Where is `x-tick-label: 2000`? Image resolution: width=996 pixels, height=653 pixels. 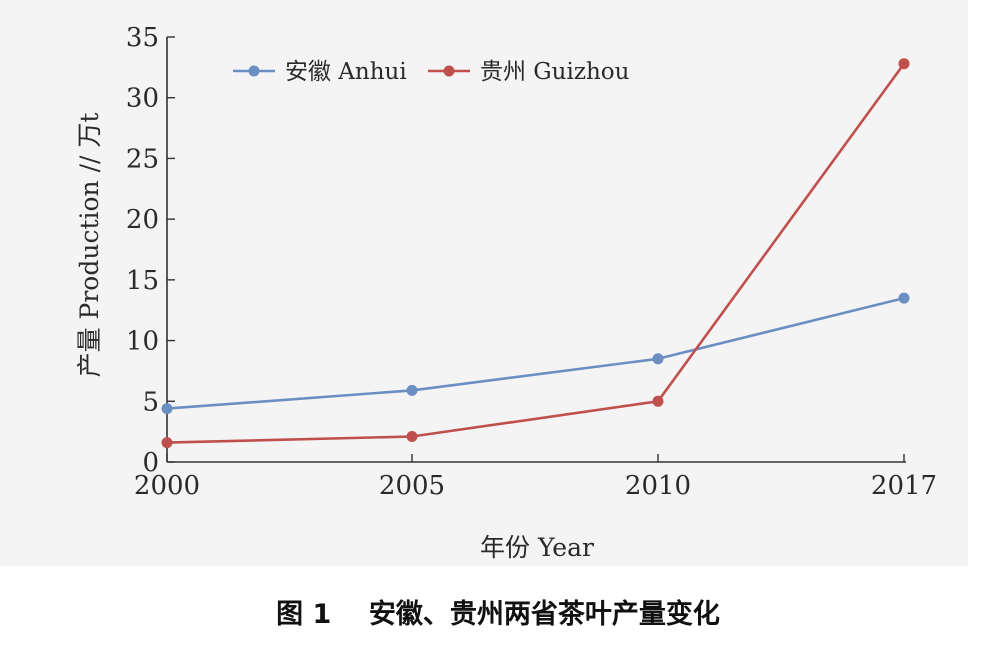
x-tick-label: 2000 is located at coordinates (167, 486).